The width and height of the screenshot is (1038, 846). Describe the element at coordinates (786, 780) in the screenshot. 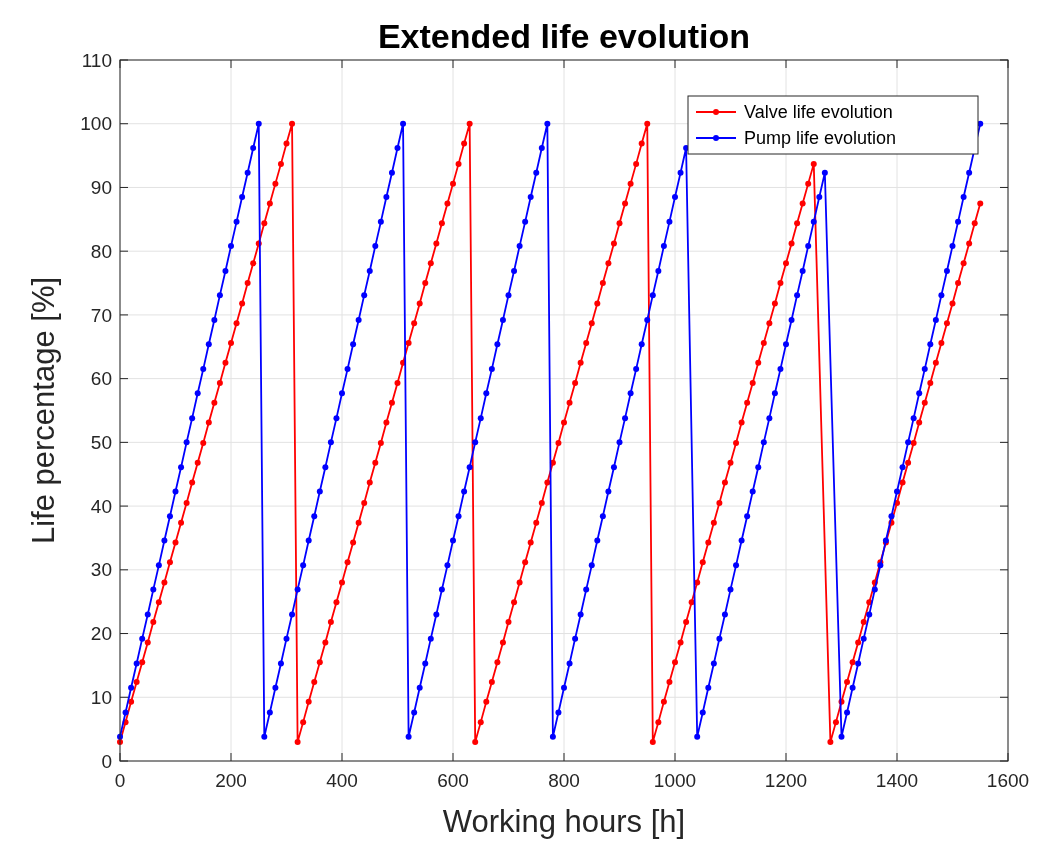

I see `x-tick-label: 1200` at that location.